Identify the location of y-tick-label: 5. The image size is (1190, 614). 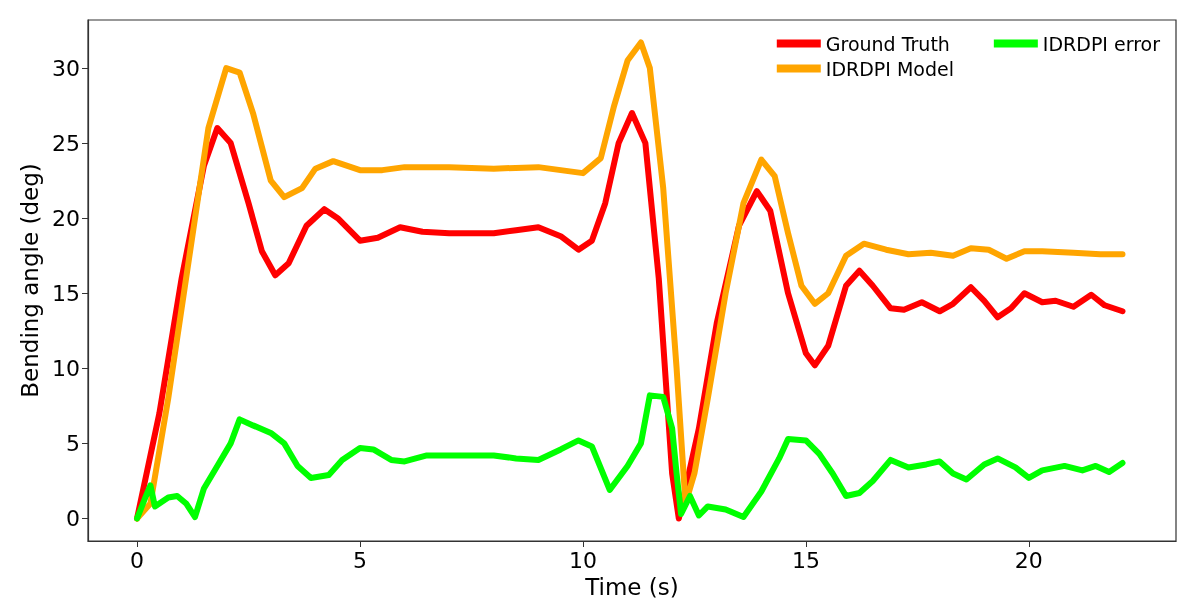
(73, 443).